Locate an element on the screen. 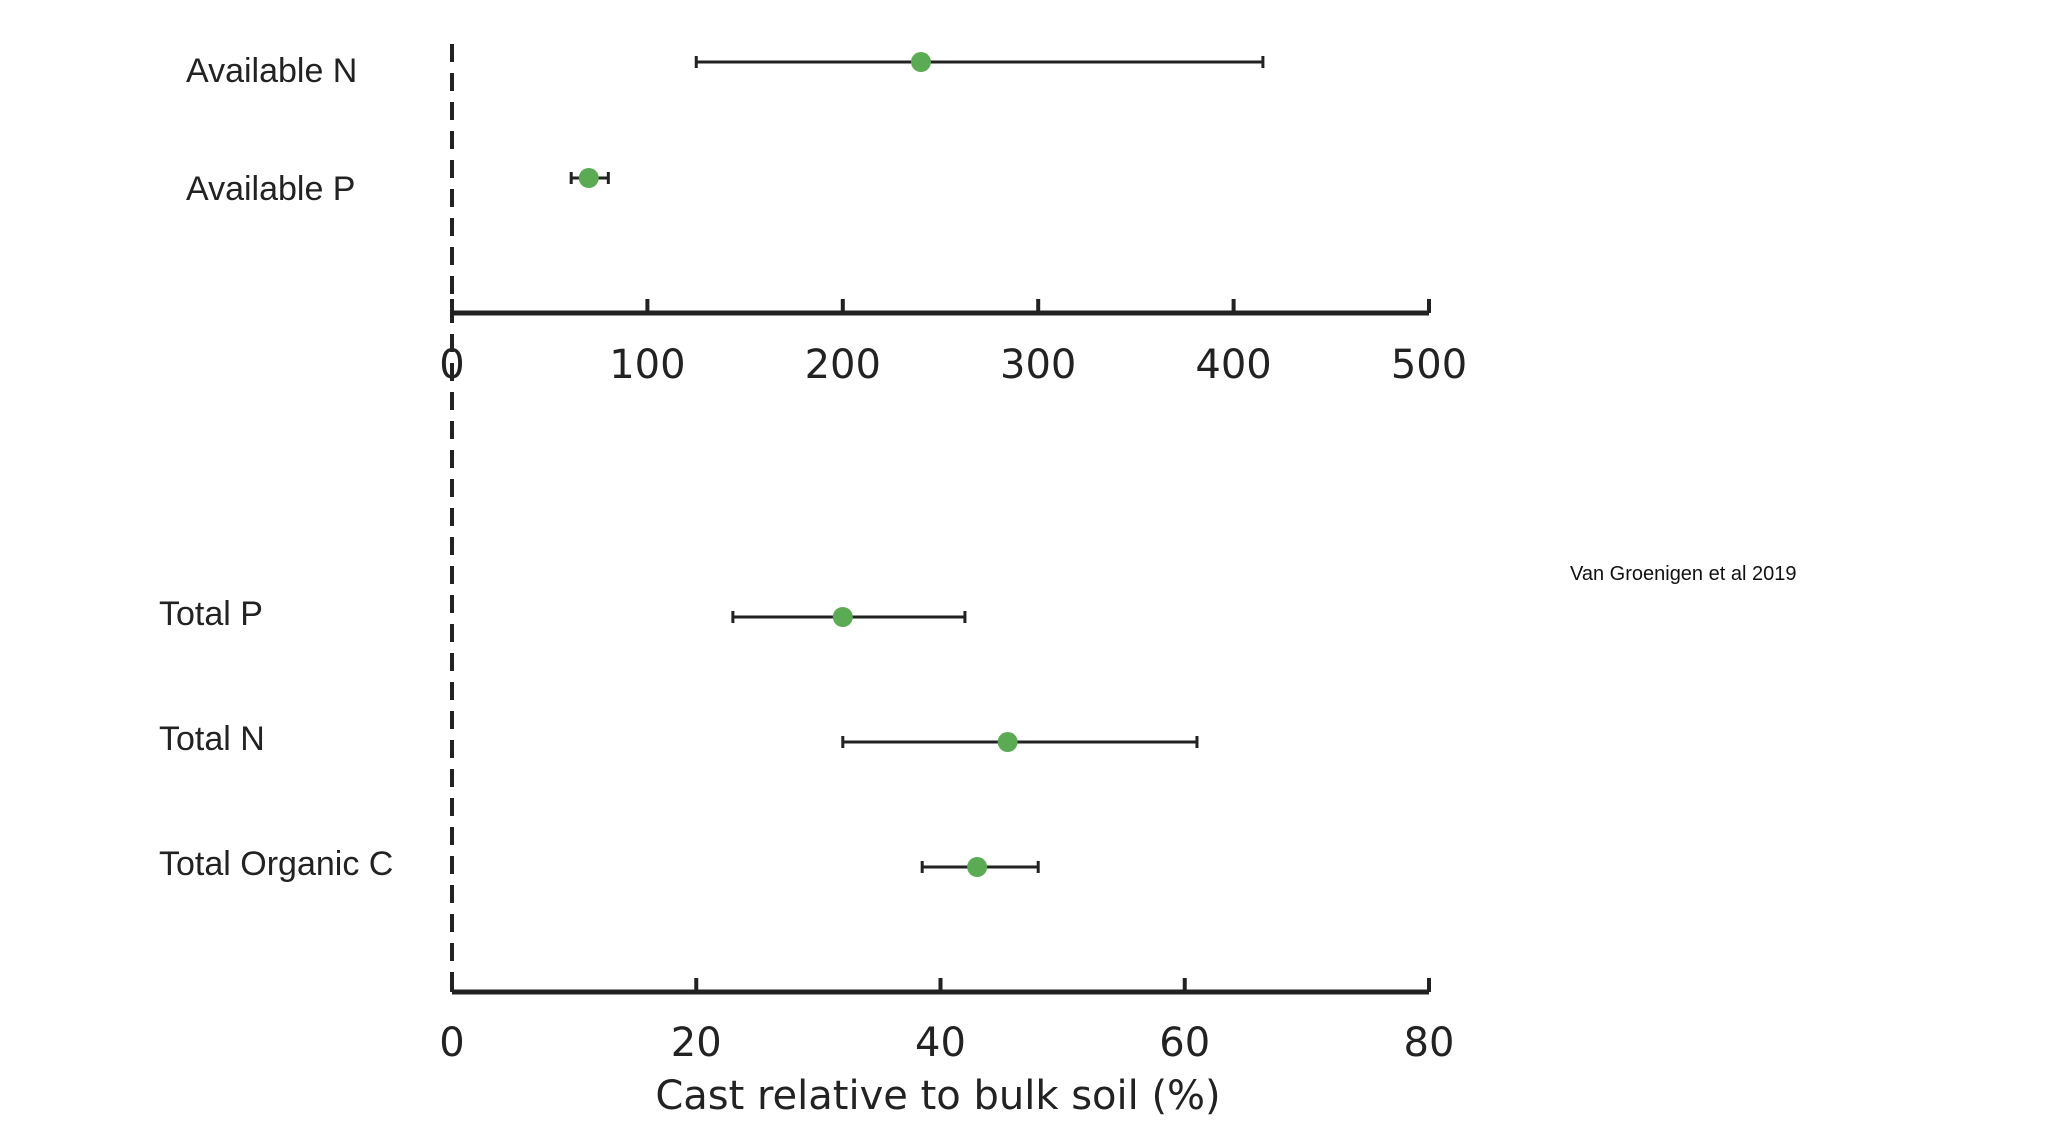  x-tick-label-top-3: 300 is located at coordinates (1038, 365).